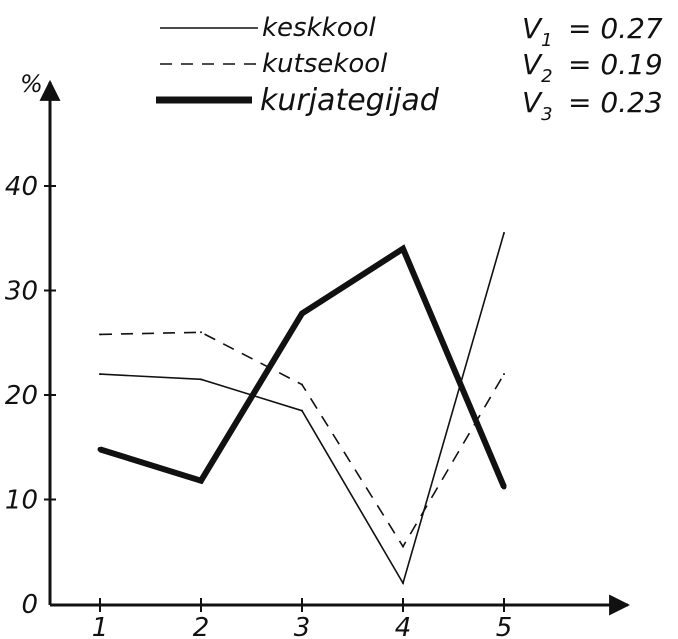  Describe the element at coordinates (21, 396) in the screenshot. I see `y-tick-label: 20` at that location.